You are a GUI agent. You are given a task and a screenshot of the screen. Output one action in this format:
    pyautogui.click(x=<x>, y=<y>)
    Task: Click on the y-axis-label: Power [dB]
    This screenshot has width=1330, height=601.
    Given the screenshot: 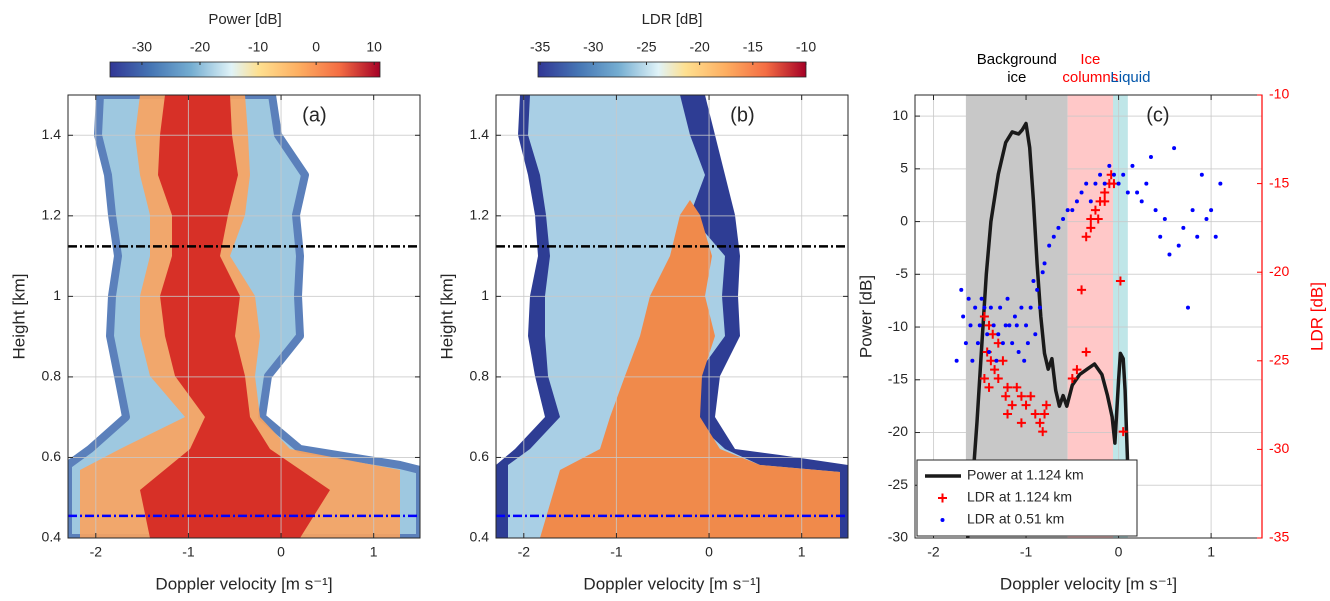 What is the action you would take?
    pyautogui.click(x=865, y=316)
    